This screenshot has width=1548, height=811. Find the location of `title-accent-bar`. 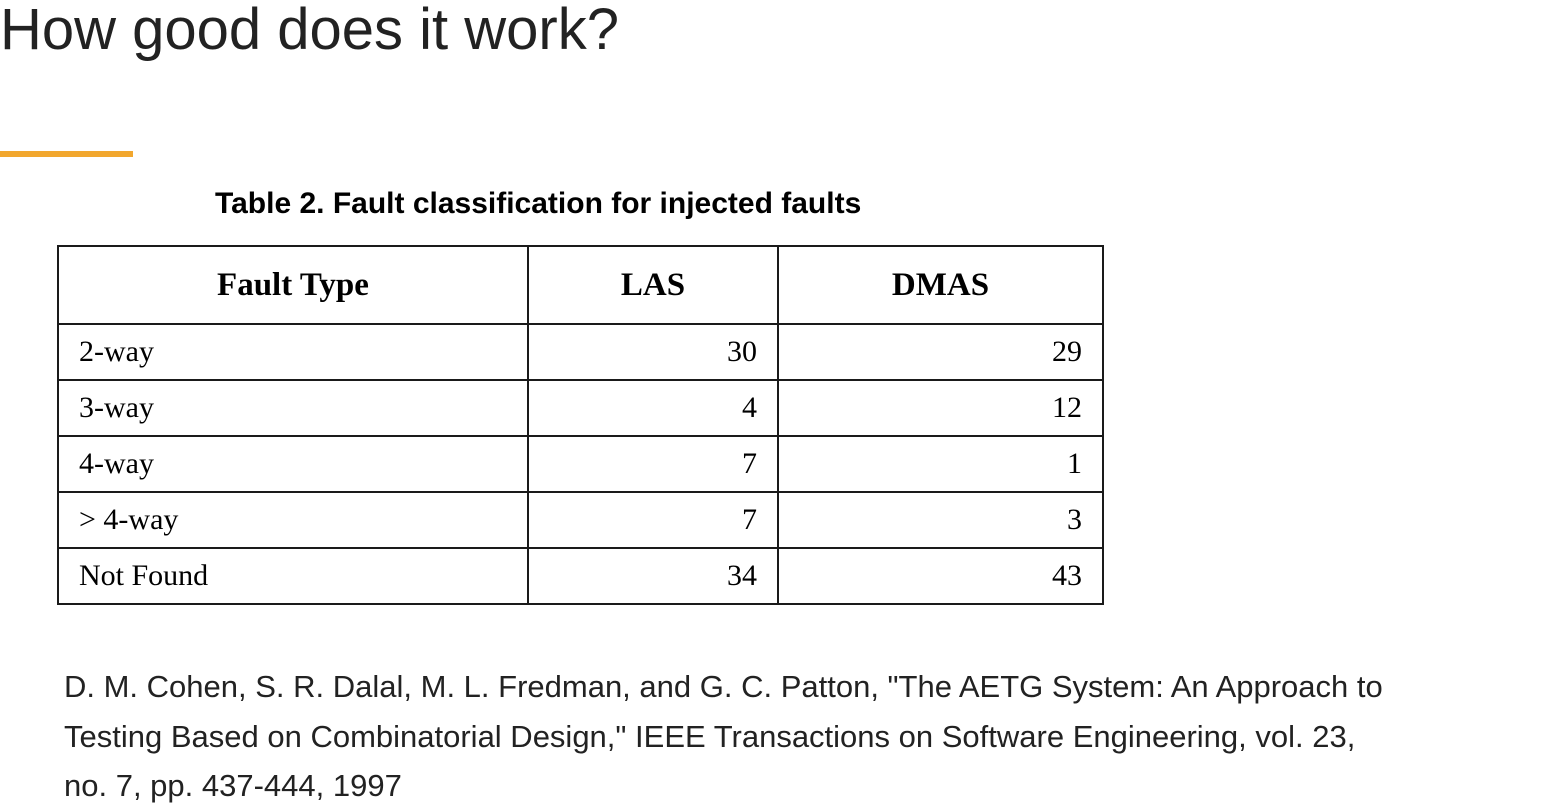

title-accent-bar is located at coordinates (66, 154).